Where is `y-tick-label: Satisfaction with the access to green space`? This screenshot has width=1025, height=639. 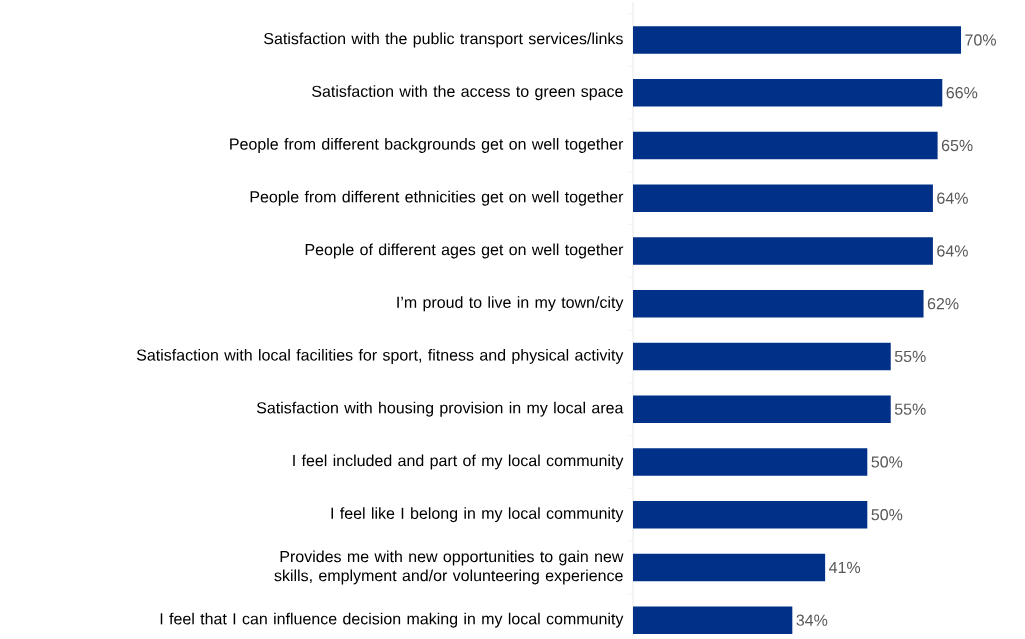
y-tick-label: Satisfaction with the access to green space is located at coordinates (467, 93).